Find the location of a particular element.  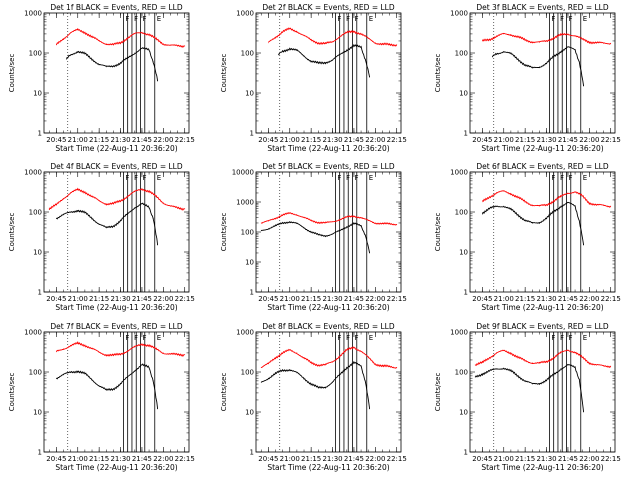

y-tick-label: 1000 is located at coordinates (33, 173).